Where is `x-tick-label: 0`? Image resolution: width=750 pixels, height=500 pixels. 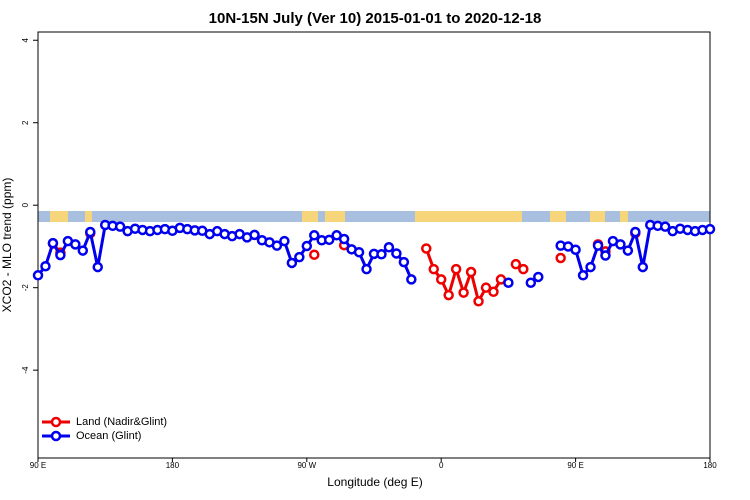 x-tick-label: 0 is located at coordinates (441, 465).